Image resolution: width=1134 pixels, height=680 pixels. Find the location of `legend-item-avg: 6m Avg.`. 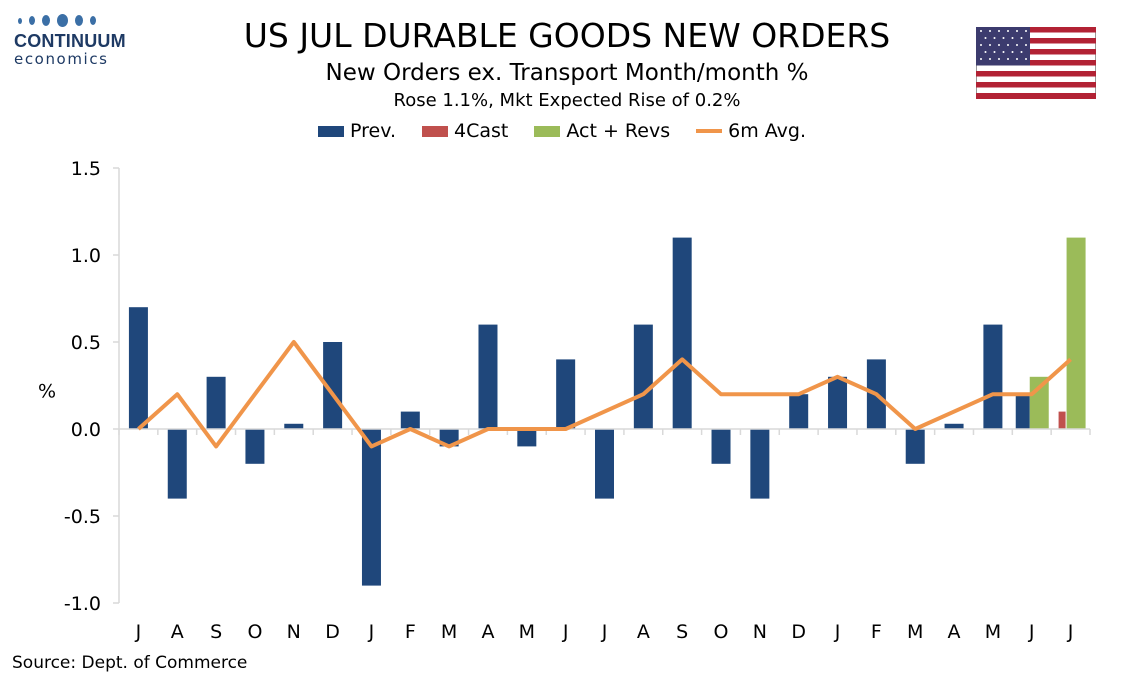

legend-item-avg: 6m Avg. is located at coordinates (751, 131).